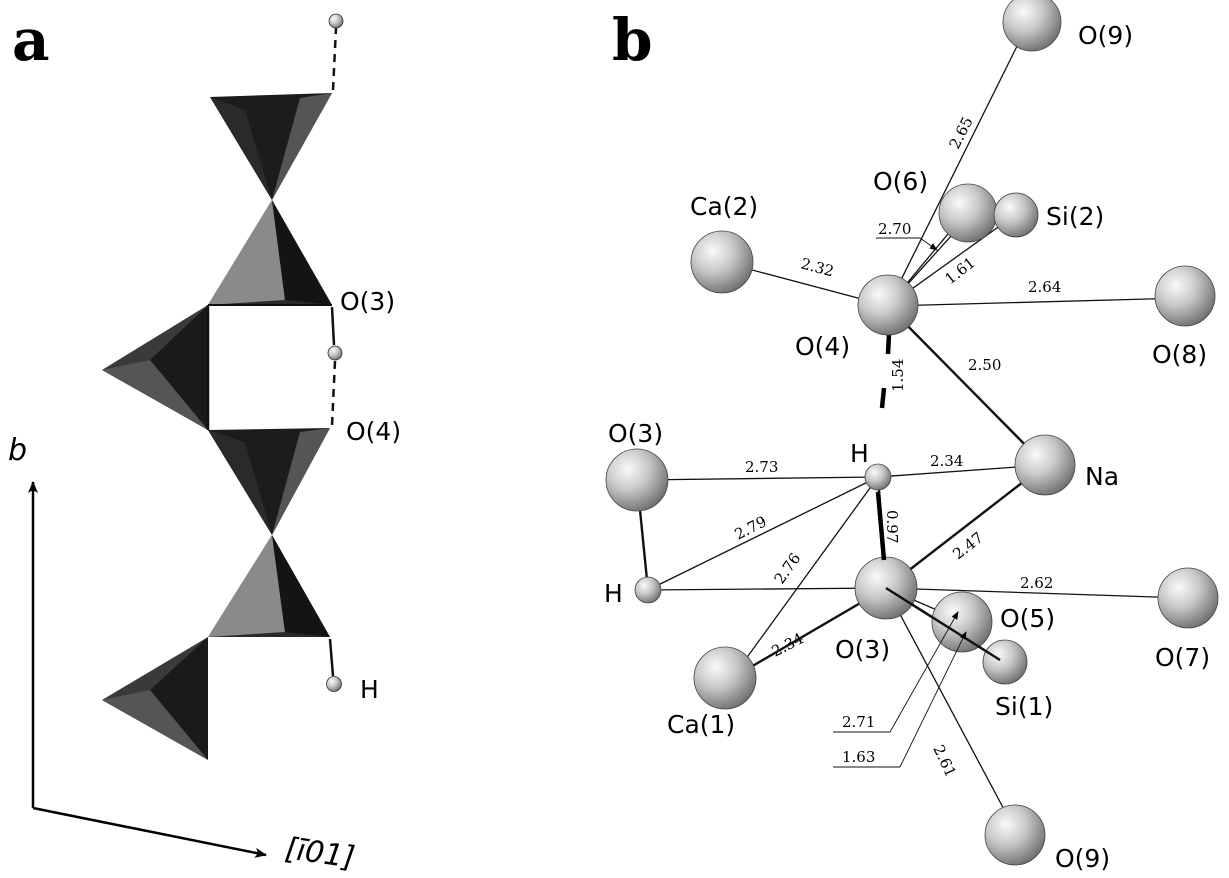  What do you see at coordinates (701, 724) in the screenshot?
I see `label-ca1: Ca(1)` at bounding box center [701, 724].